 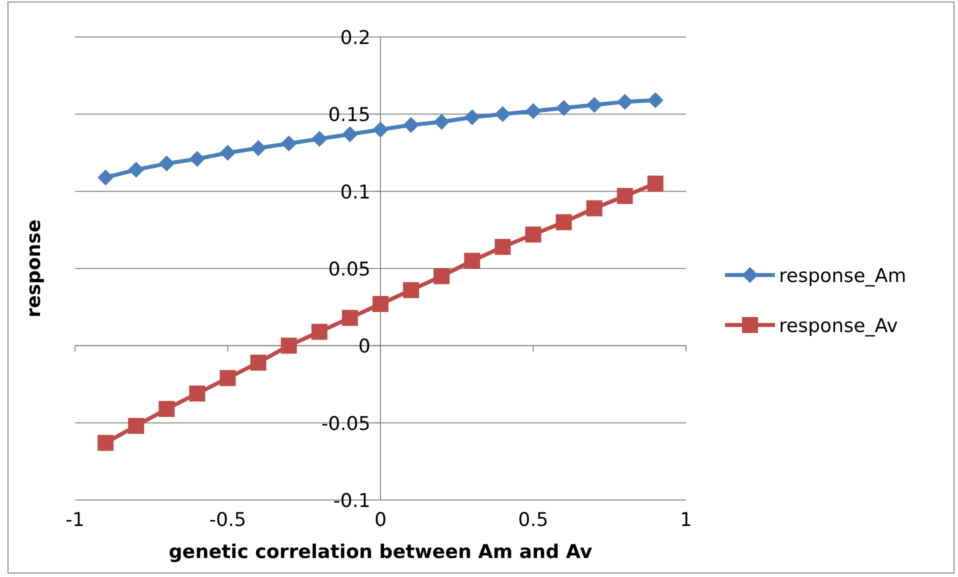 What do you see at coordinates (349, 115) in the screenshot?
I see `y-tick-label: 0.15` at bounding box center [349, 115].